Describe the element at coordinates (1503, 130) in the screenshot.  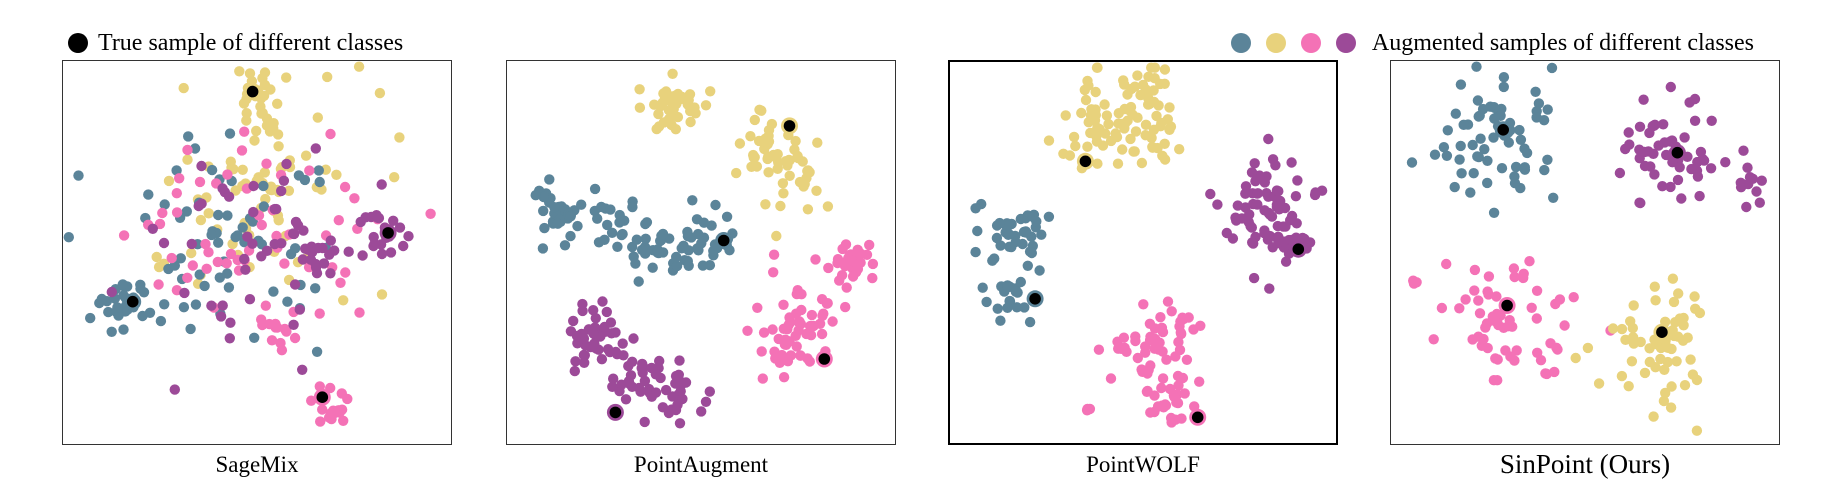
I see `blue-true-sample` at that location.